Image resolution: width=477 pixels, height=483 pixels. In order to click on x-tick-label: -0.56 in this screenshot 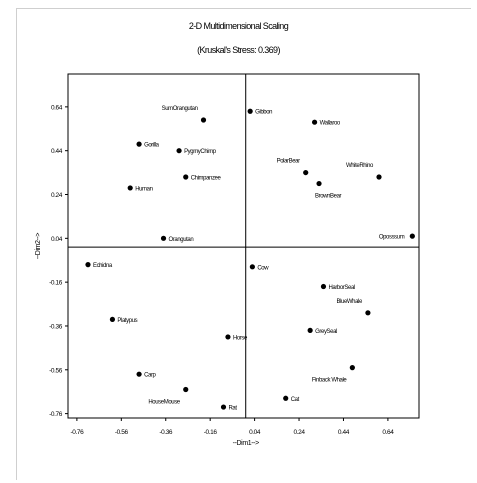, I will do `click(122, 432)`.